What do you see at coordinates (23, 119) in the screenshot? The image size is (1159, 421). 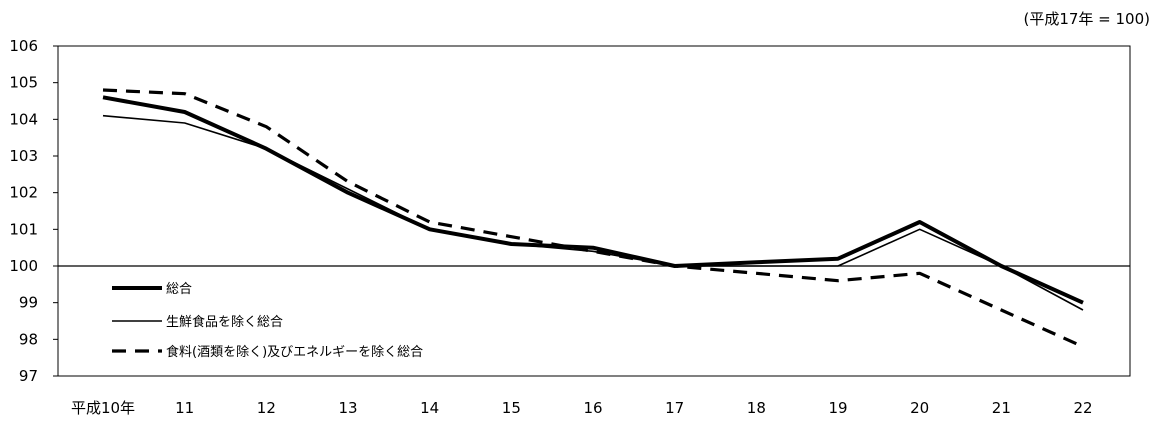 I see `y-tick-label: 104` at bounding box center [23, 119].